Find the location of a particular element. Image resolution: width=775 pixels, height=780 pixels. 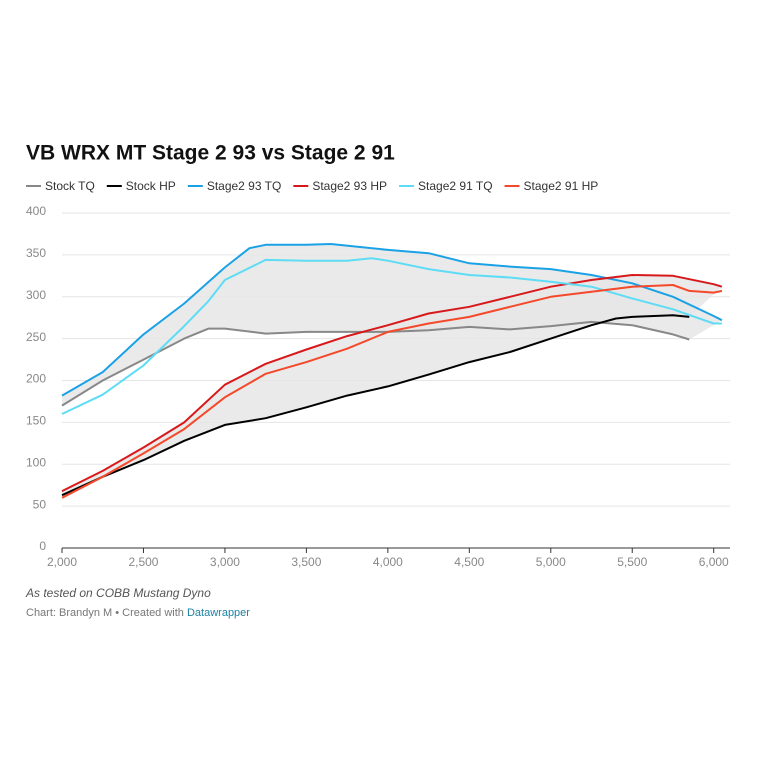

y-tick-label: 100 is located at coordinates (36, 462).